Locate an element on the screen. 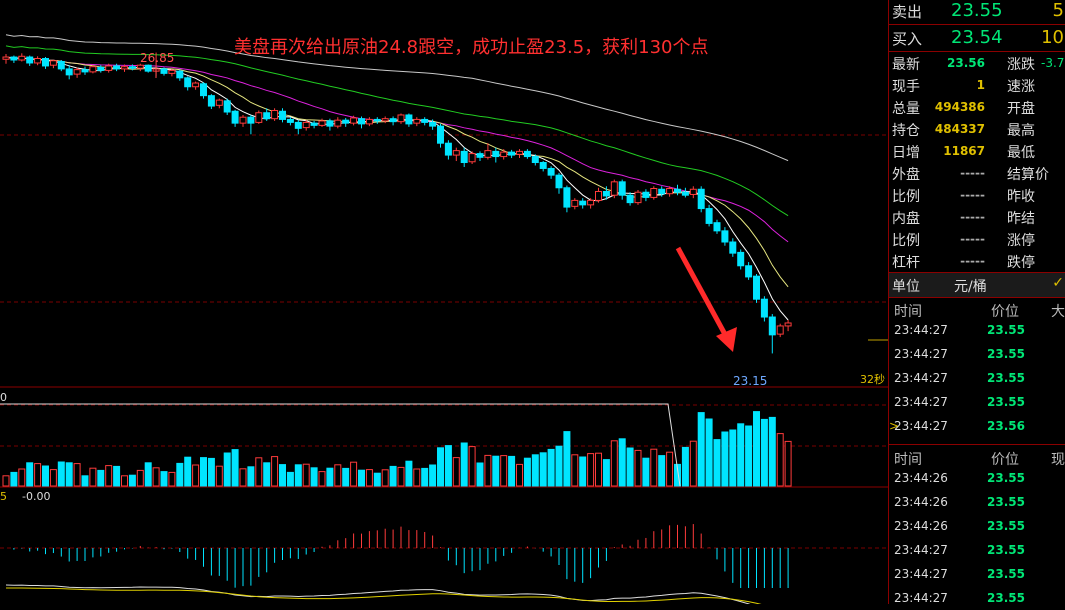 This screenshot has width=1065, height=610. buy-row: 买入 23.54 10 is located at coordinates (977, 39).